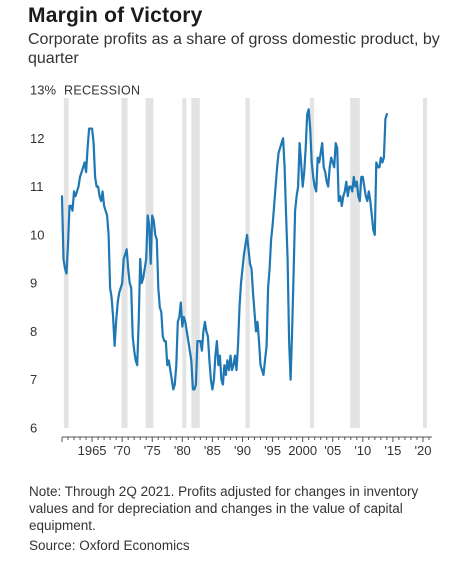  I want to click on x-tick-label: '95, so click(272, 450).